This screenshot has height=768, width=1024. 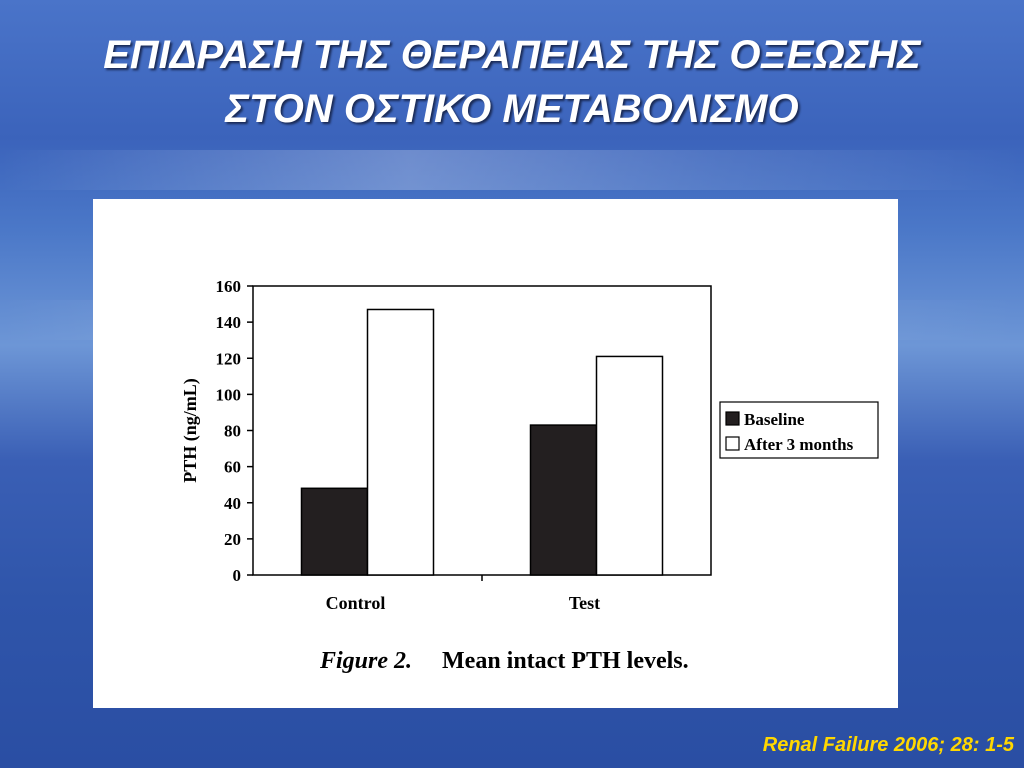 I want to click on figure-caption: Figure 2. Mean intact PTH levels., so click(x=504, y=661).